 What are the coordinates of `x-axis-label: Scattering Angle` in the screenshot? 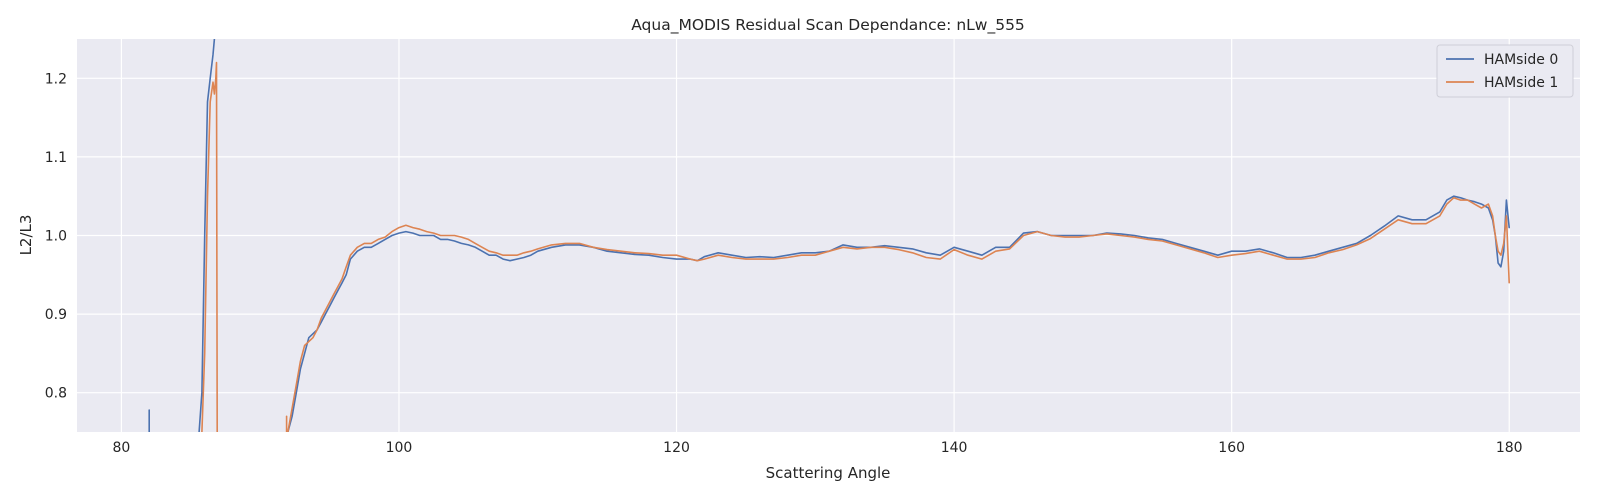 It's located at (828, 473).